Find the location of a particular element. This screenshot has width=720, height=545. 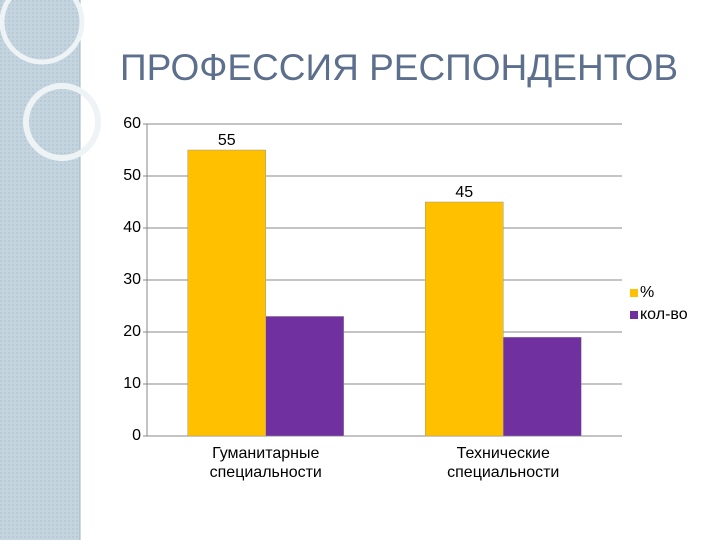

y-tick-label: 10 is located at coordinates (132, 383).